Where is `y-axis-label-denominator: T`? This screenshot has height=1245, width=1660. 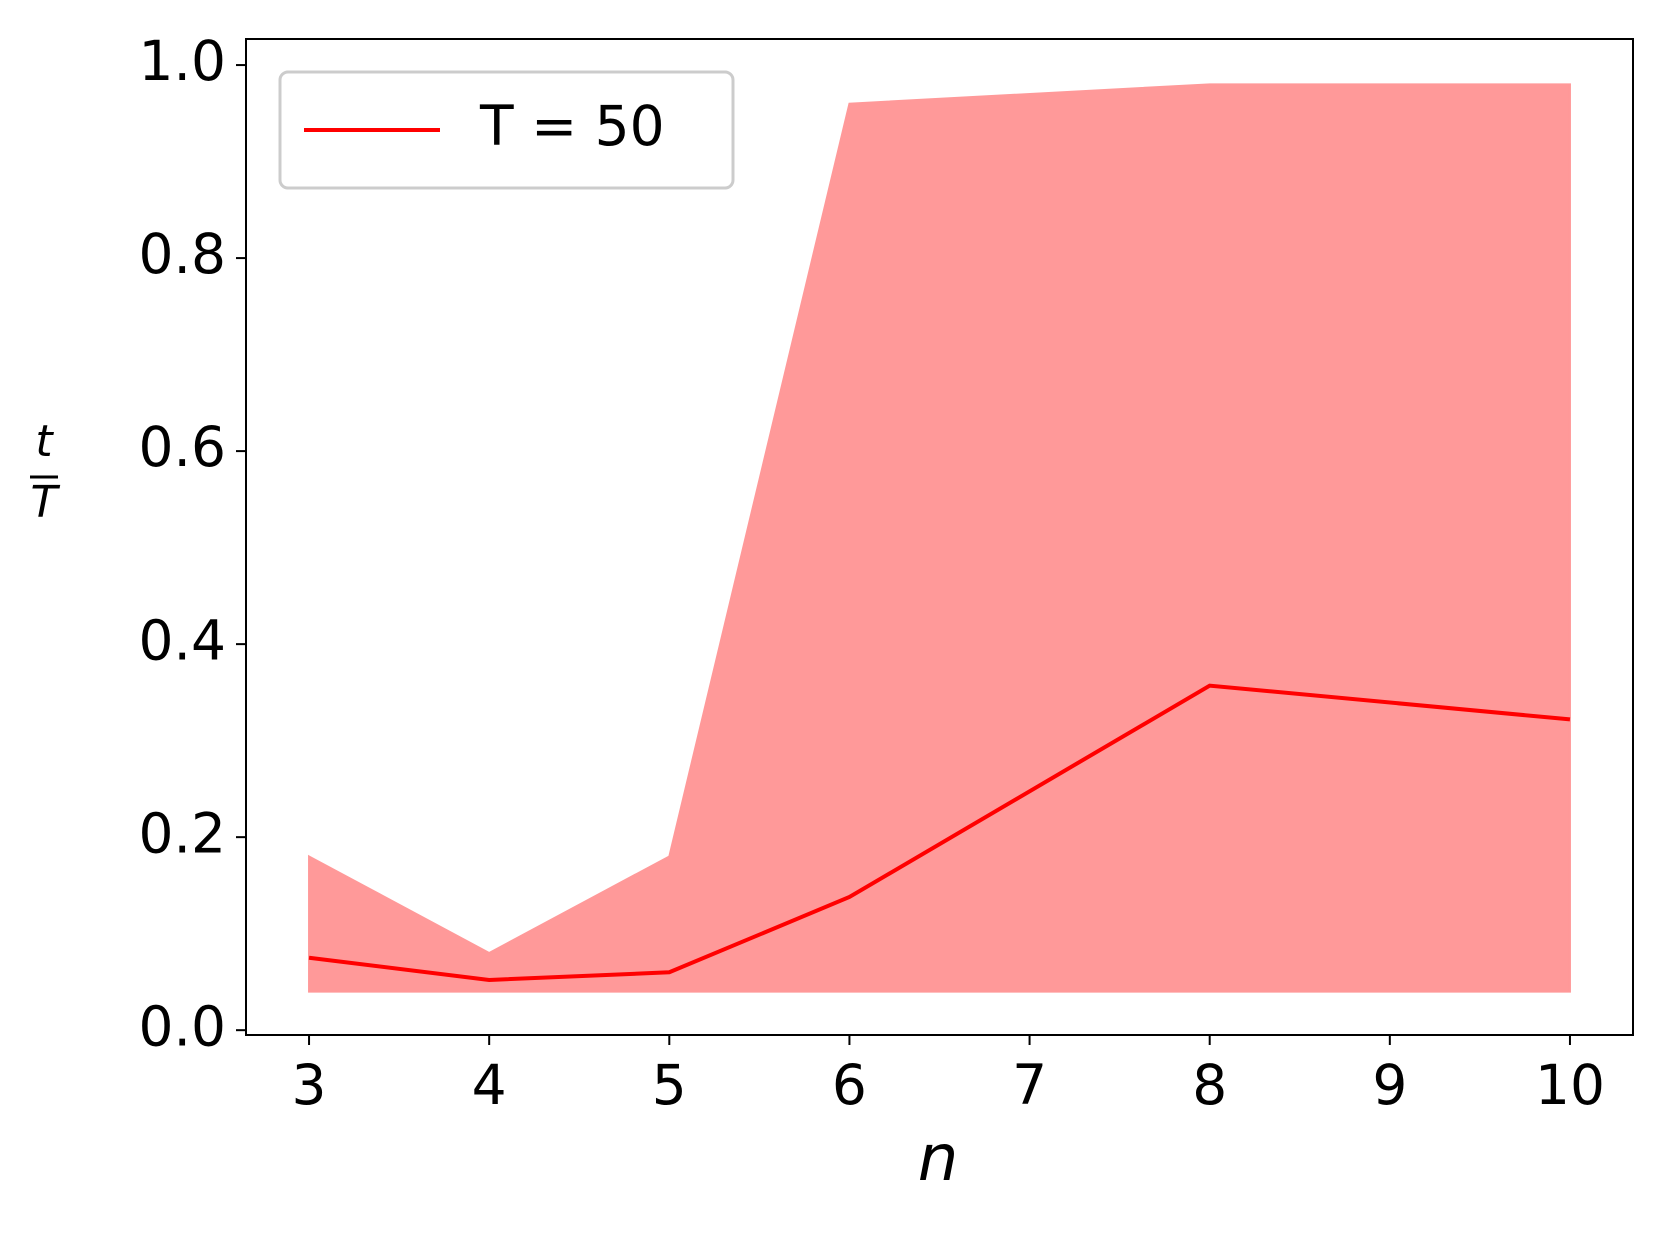
y-axis-label-denominator: T is located at coordinates (46, 502).